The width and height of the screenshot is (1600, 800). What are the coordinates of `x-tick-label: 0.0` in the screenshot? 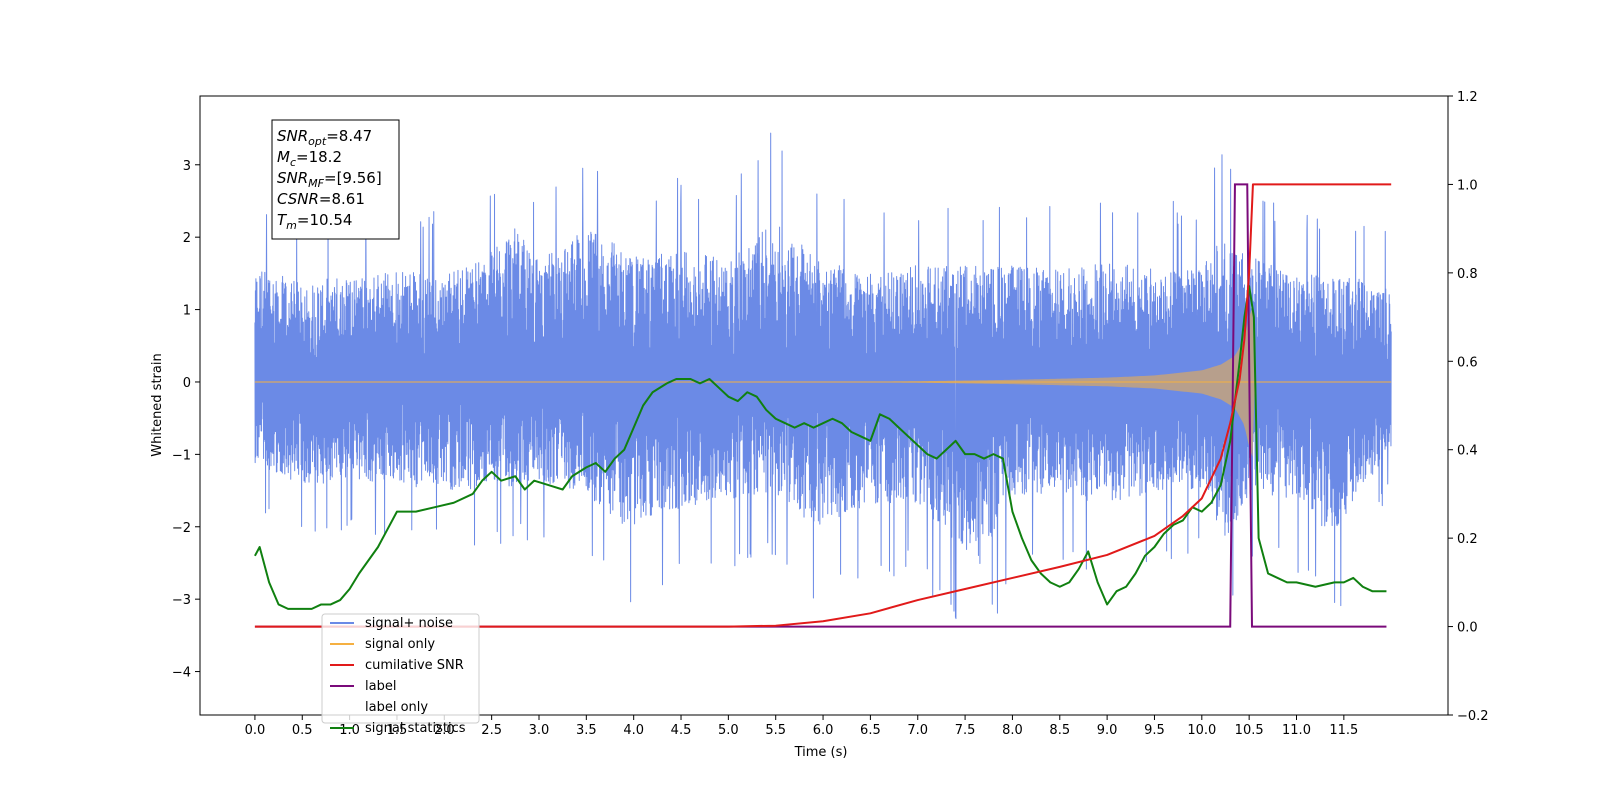 It's located at (255, 730).